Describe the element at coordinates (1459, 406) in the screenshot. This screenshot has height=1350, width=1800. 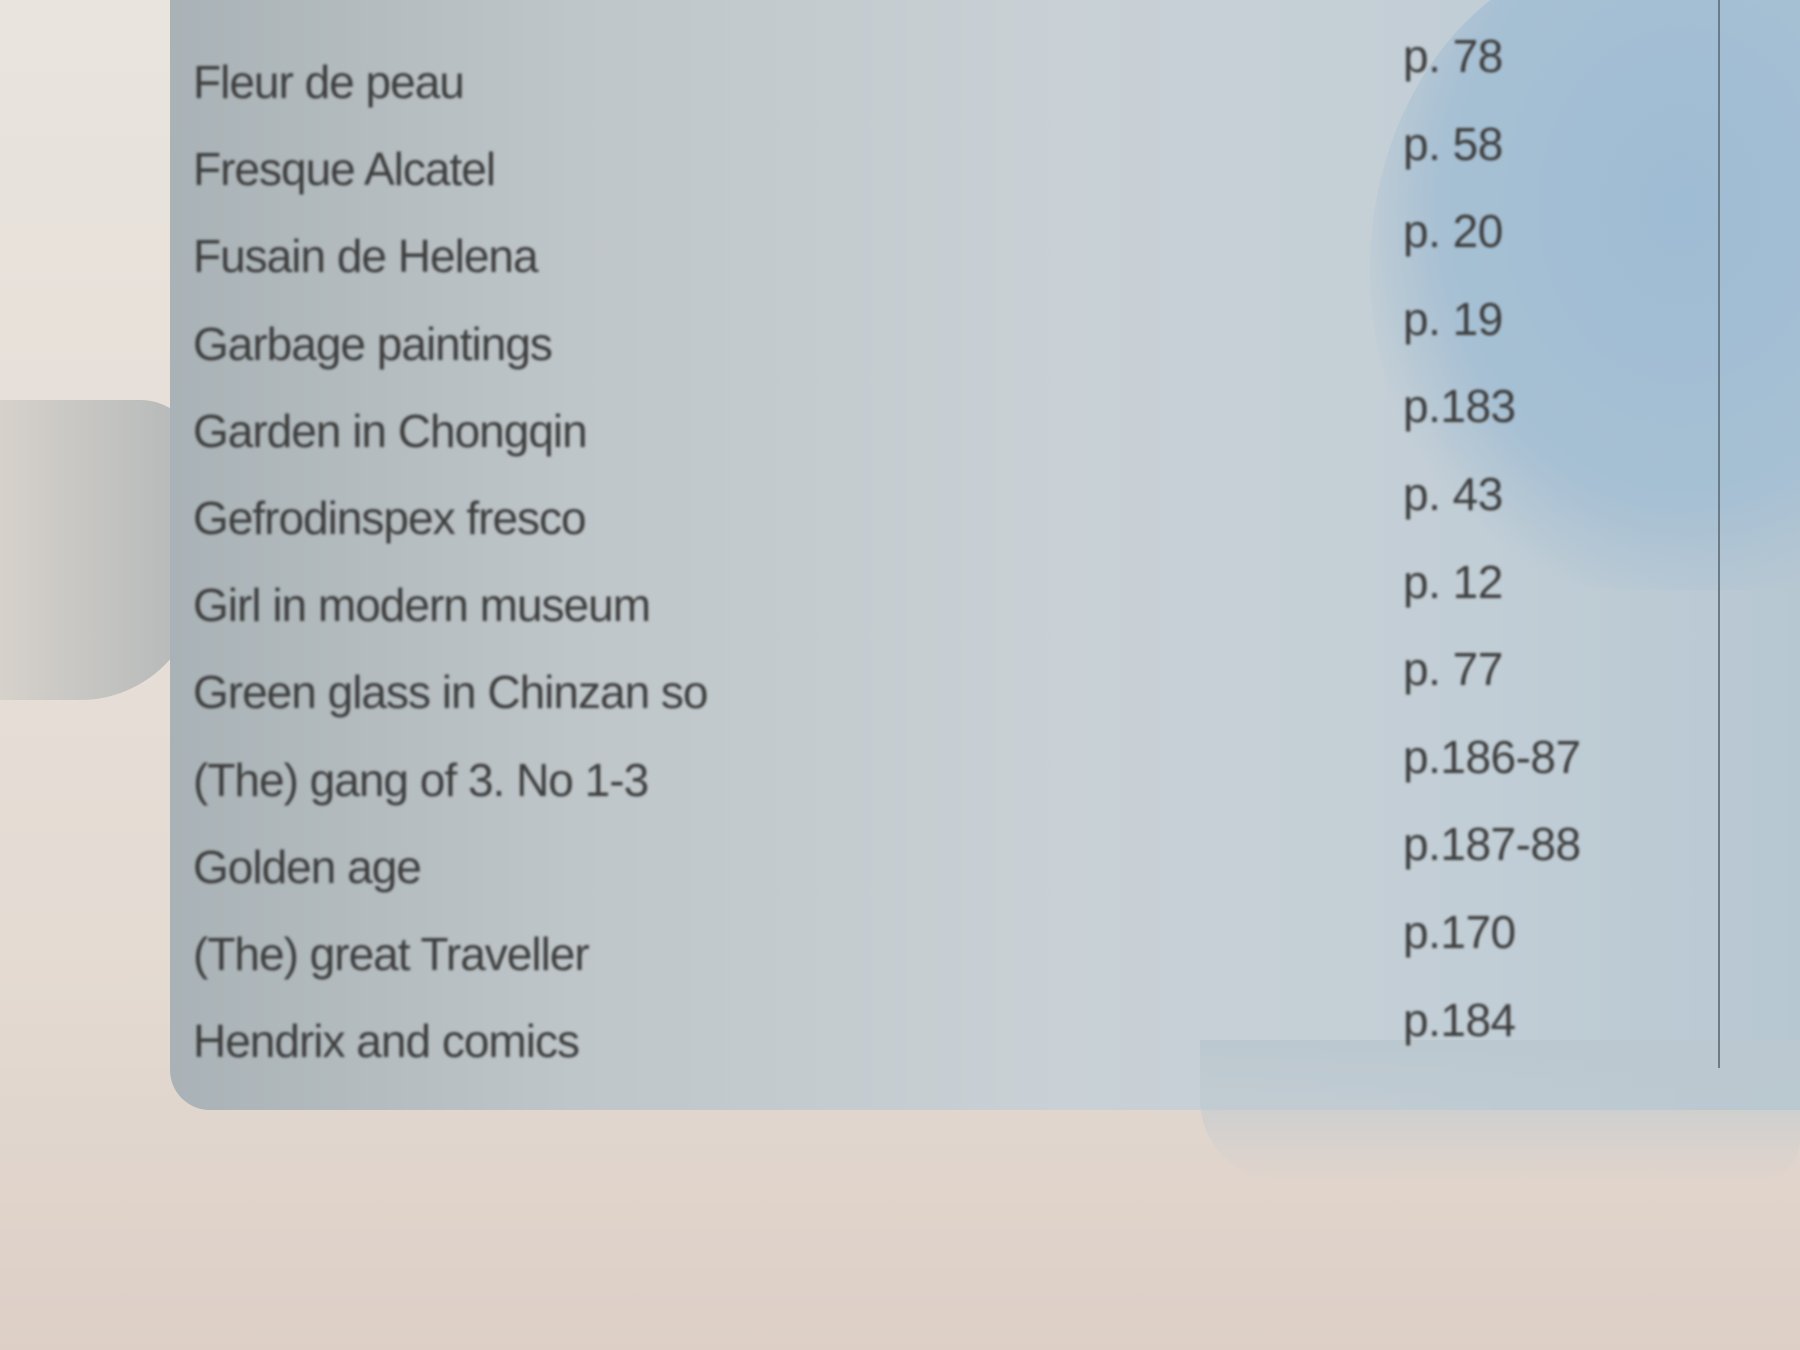
I see `page-reference: p.183` at that location.